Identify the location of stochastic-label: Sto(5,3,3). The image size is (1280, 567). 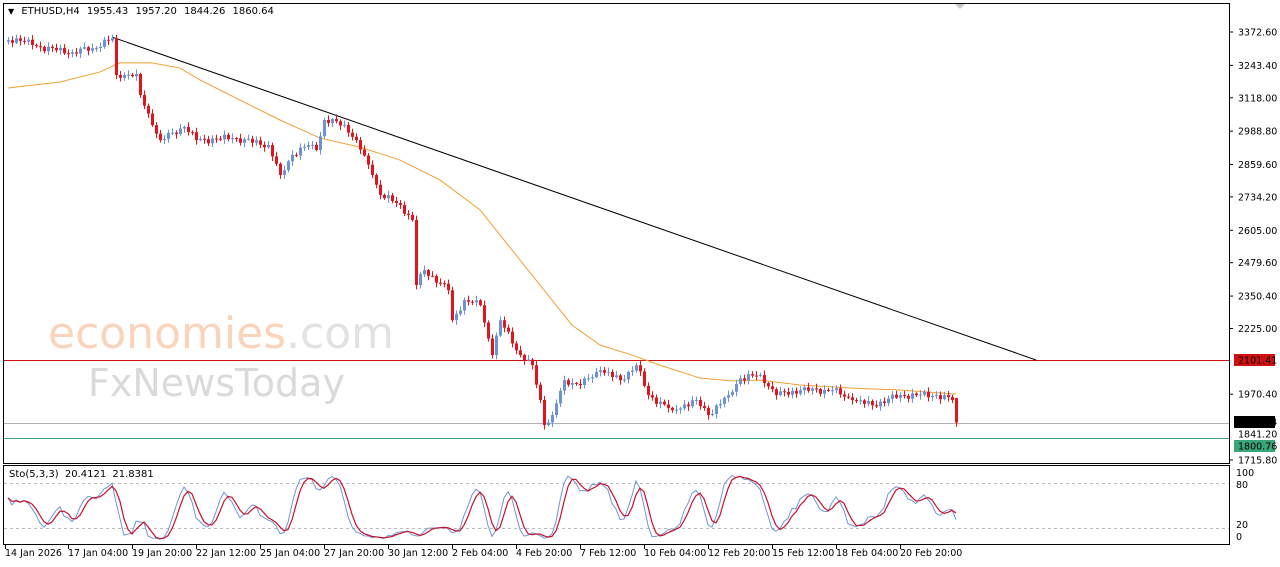
(34, 474).